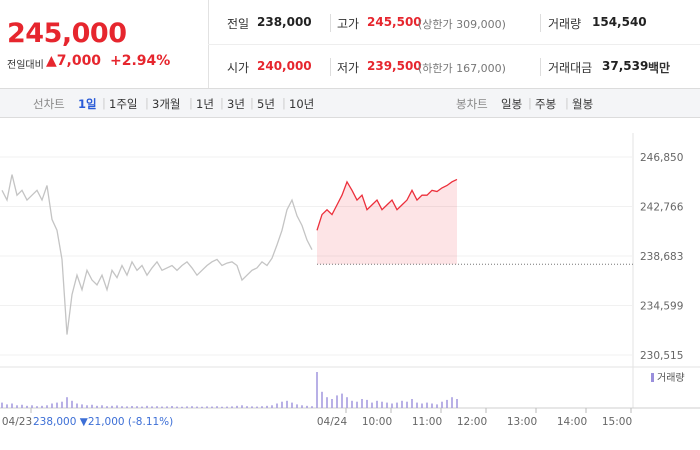 The width and height of the screenshot is (700, 450). Describe the element at coordinates (266, 104) in the screenshot. I see `range-tab: 5년` at that location.